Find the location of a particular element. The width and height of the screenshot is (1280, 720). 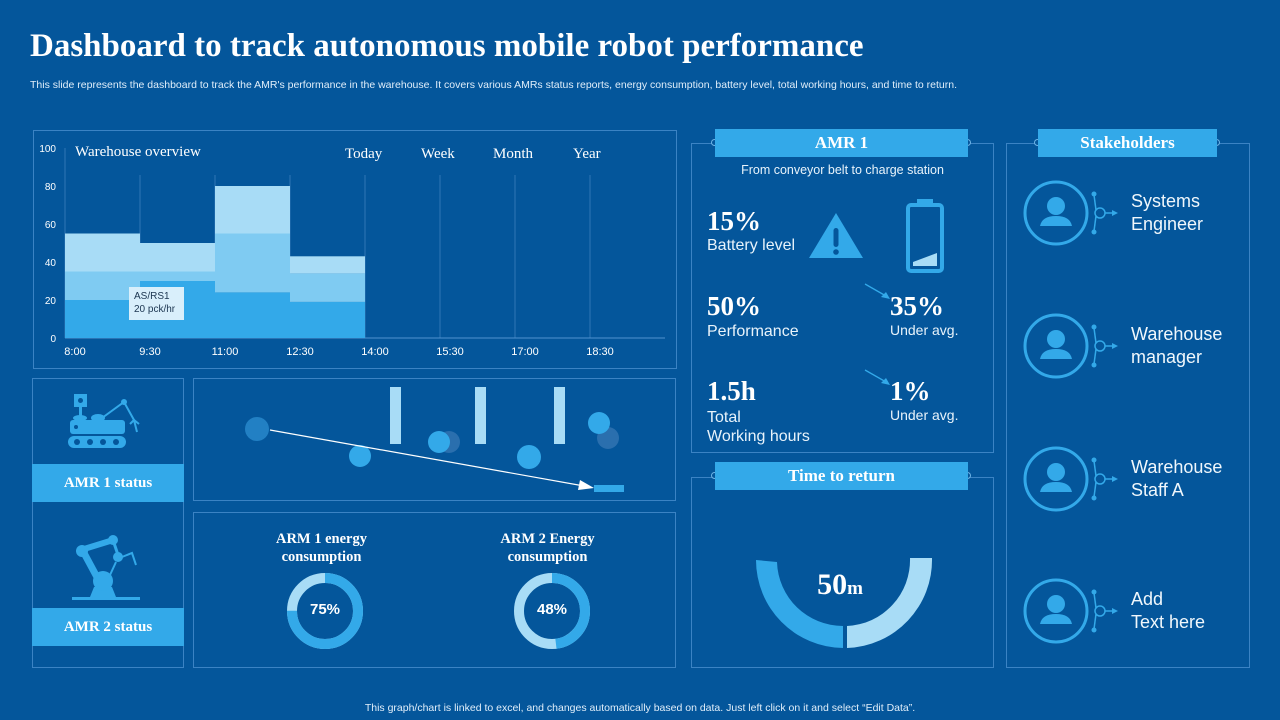

trend-down-arrow-icon is located at coordinates (877, 291).